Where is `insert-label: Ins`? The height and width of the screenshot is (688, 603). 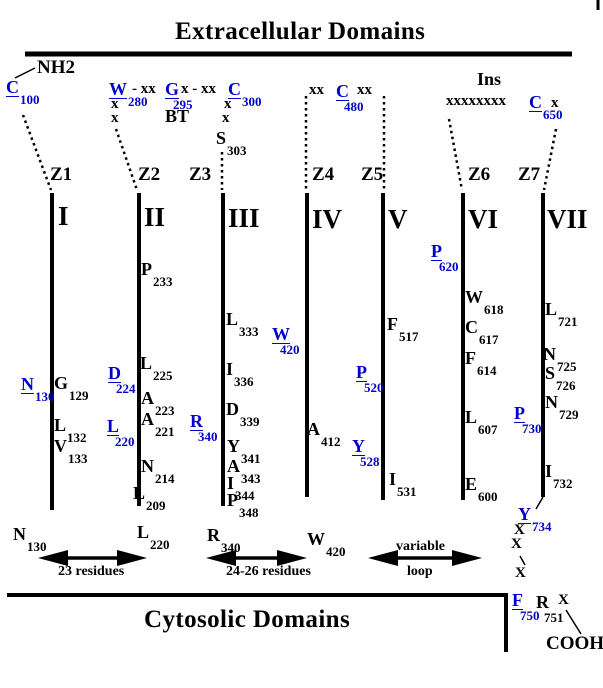
insert-label: Ins is located at coordinates (489, 79).